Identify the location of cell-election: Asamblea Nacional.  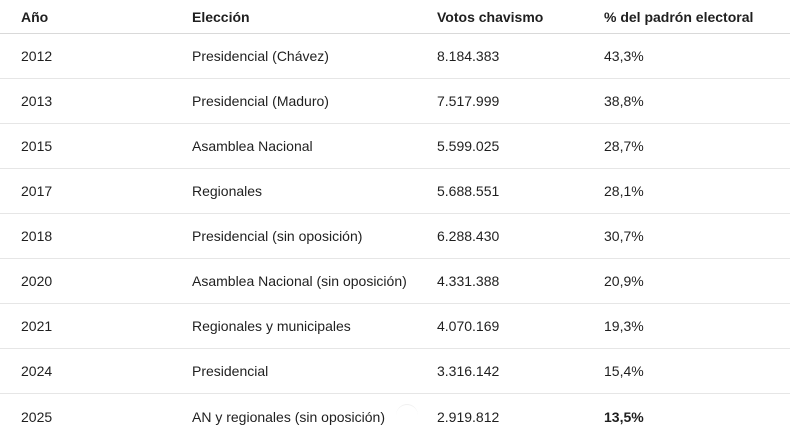
(252, 146).